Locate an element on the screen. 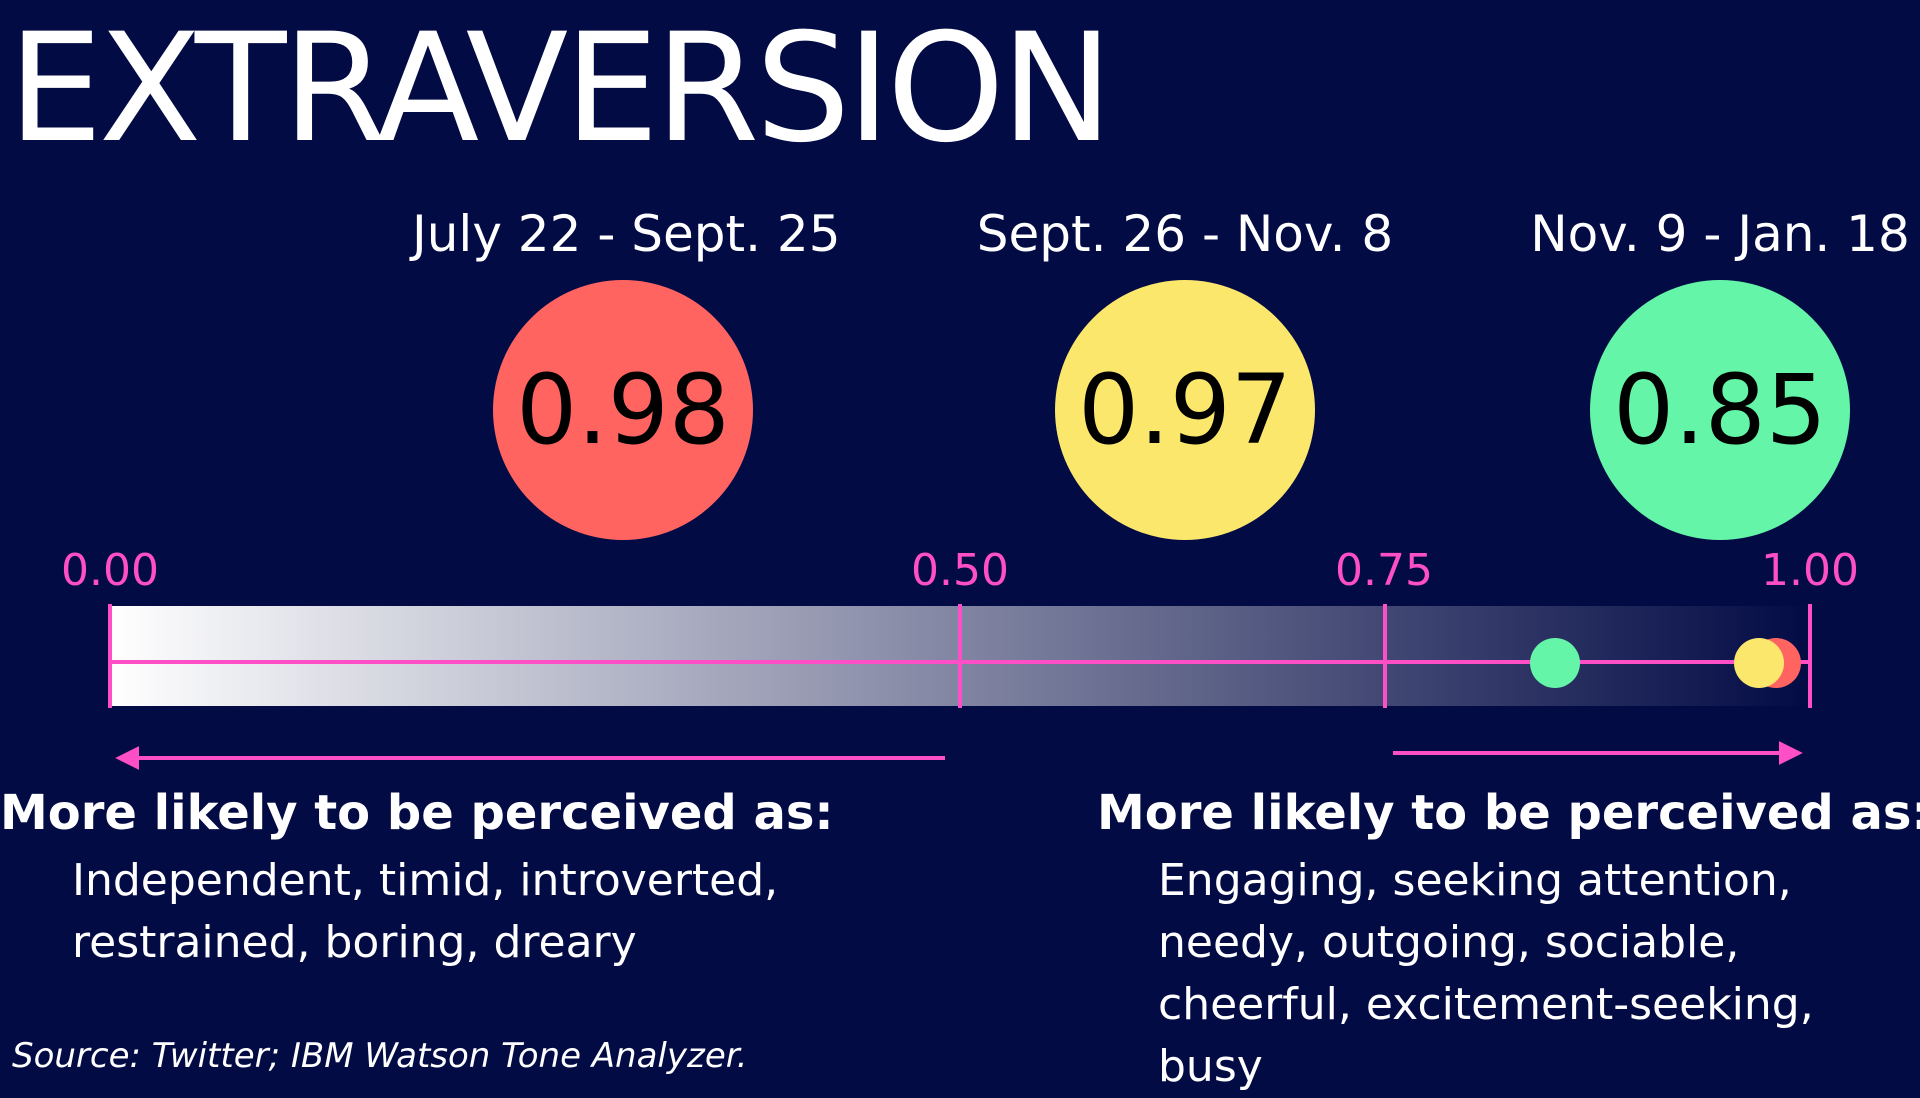 This screenshot has height=1098, width=1920. tick-label-2: 0.75 is located at coordinates (1384, 570).